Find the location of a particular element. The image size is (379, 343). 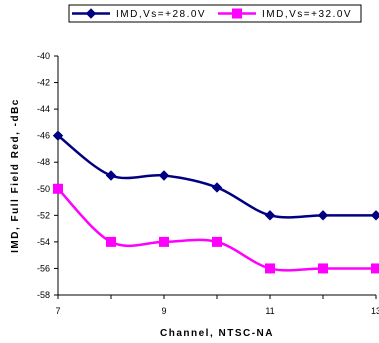

legend-entry-1: IMD,Vs=+28.0V is located at coordinates (139, 14).